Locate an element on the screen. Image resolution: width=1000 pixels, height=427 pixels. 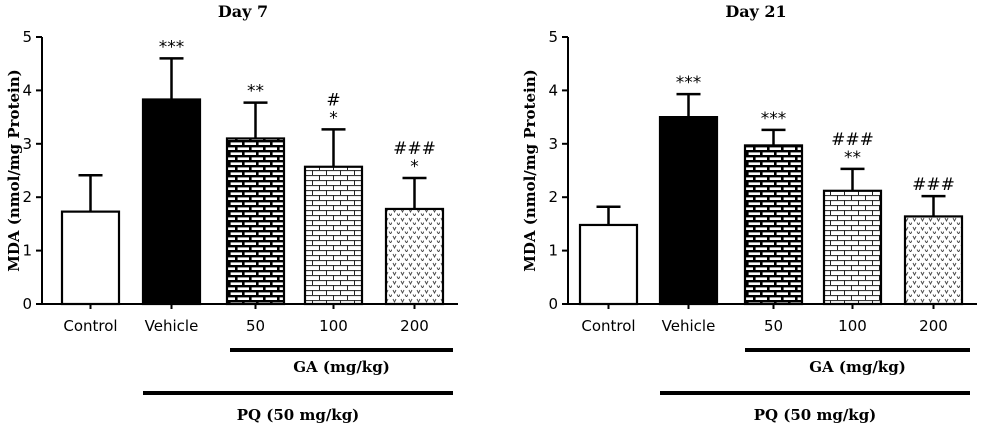
chart-title: Day 21 is located at coordinates (755, 11).